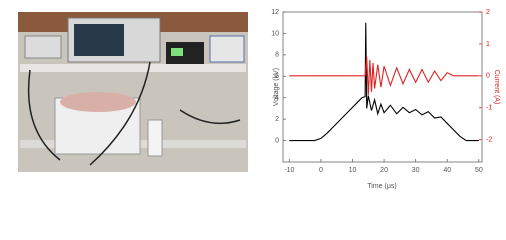  Describe the element at coordinates (447, 170) in the screenshot. I see `x-tick-label: 40` at that location.